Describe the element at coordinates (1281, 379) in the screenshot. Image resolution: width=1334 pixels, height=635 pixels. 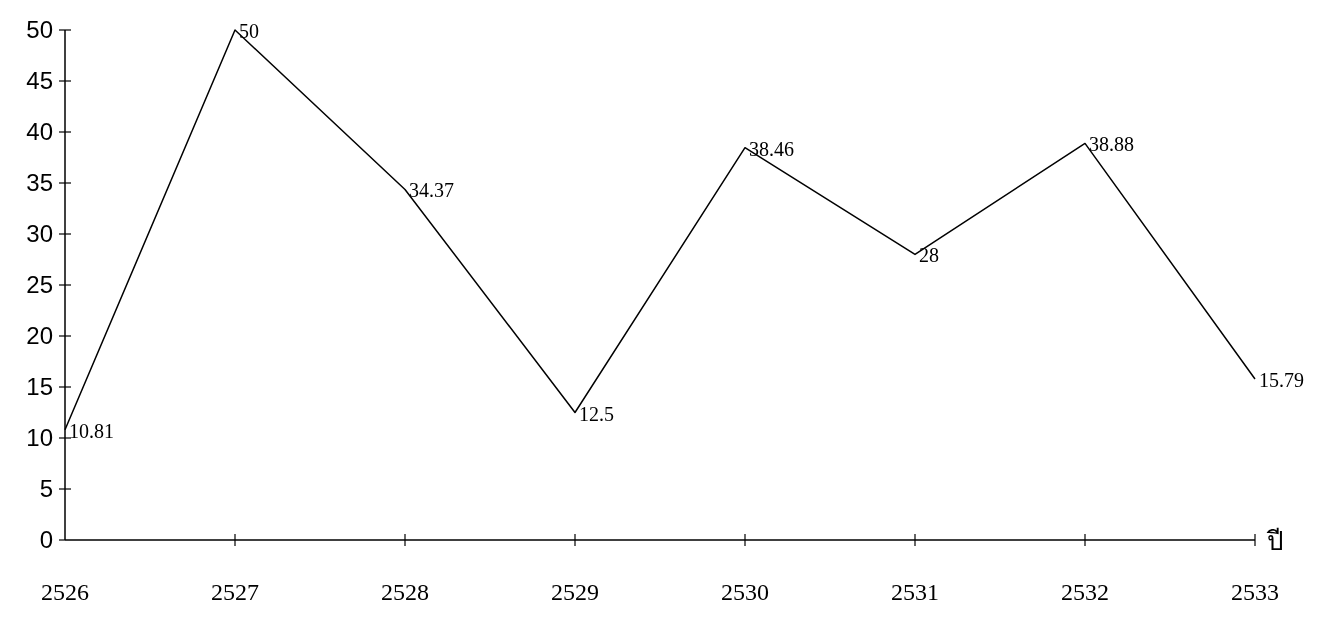
I see `data-label: 15.79` at that location.